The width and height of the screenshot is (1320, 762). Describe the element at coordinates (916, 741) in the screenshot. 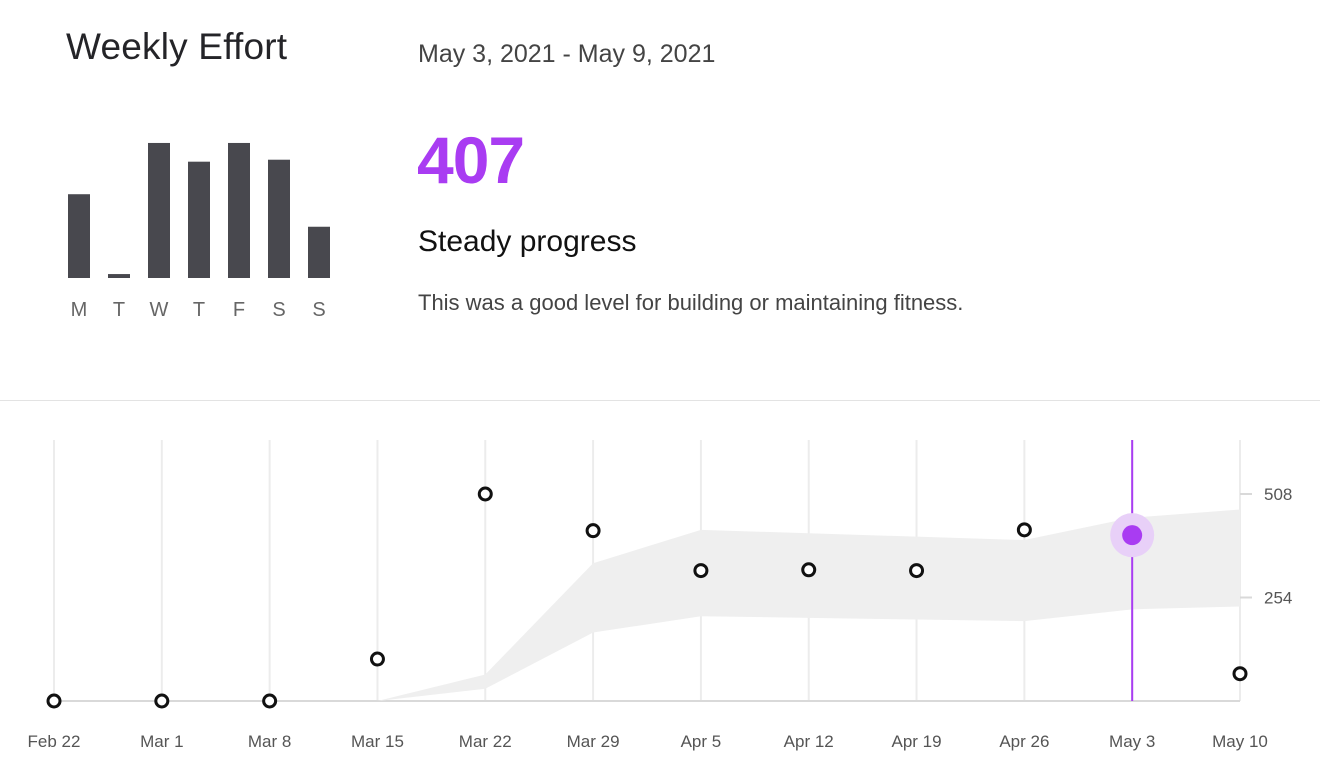

I see `x-tick-label: Apr 19` at that location.